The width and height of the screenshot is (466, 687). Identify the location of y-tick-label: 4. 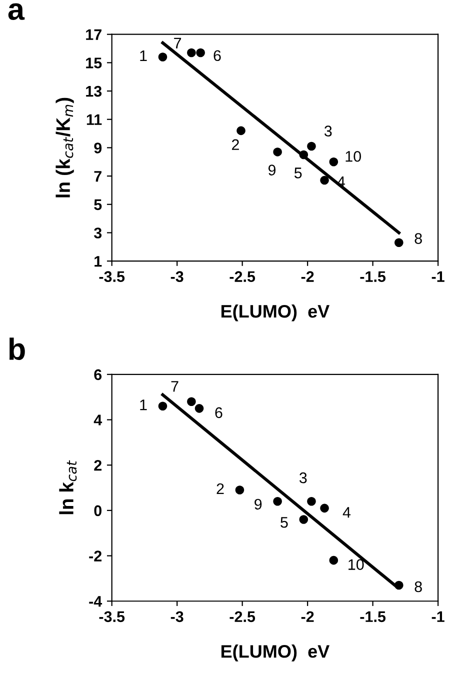
(98, 420).